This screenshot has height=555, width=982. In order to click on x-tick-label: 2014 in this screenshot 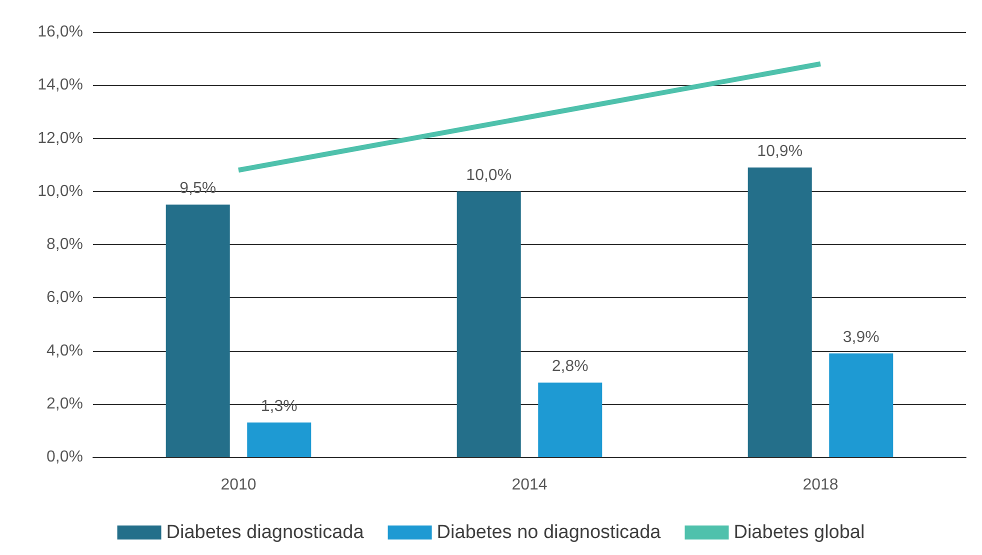, I will do `click(530, 485)`.